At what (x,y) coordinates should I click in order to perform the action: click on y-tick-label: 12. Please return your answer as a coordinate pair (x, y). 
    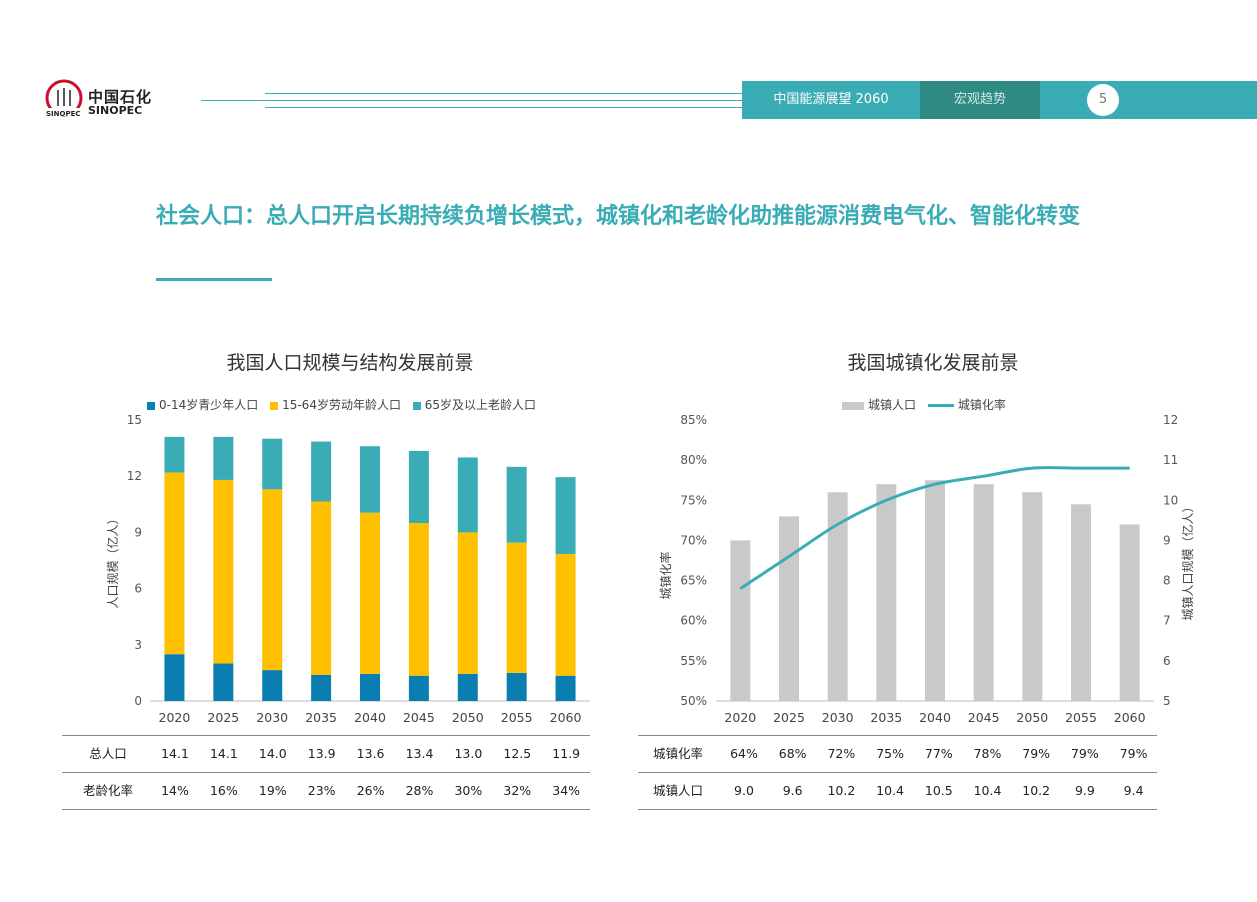
    Looking at the image, I should click on (134, 476).